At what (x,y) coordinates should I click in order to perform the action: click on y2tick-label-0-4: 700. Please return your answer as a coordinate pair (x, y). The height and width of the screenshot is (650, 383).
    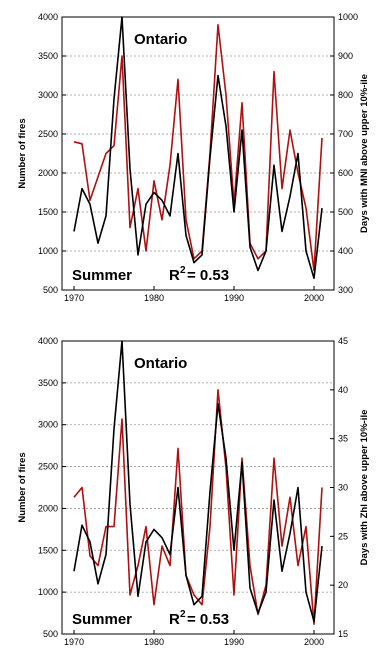
    Looking at the image, I should click on (345, 134).